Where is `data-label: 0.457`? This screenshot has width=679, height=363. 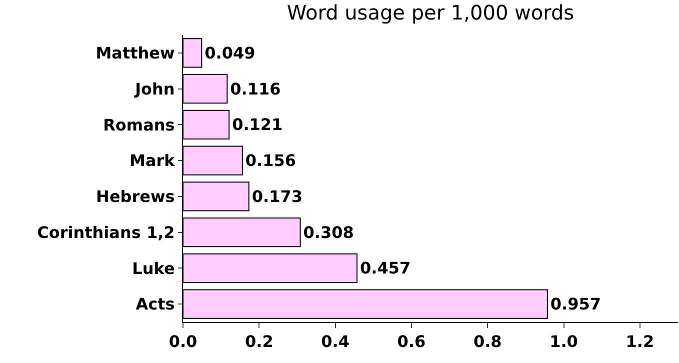 data-label: 0.457 is located at coordinates (385, 268).